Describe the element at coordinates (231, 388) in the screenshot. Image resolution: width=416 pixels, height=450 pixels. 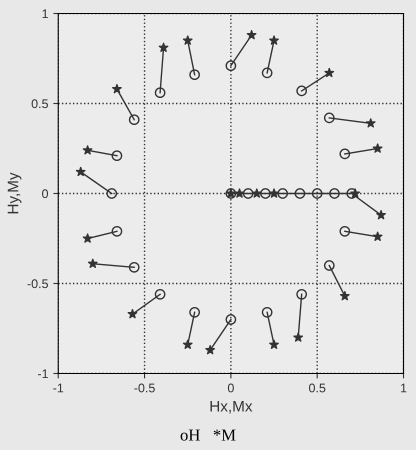
I see `x-tick-label: 0` at that location.